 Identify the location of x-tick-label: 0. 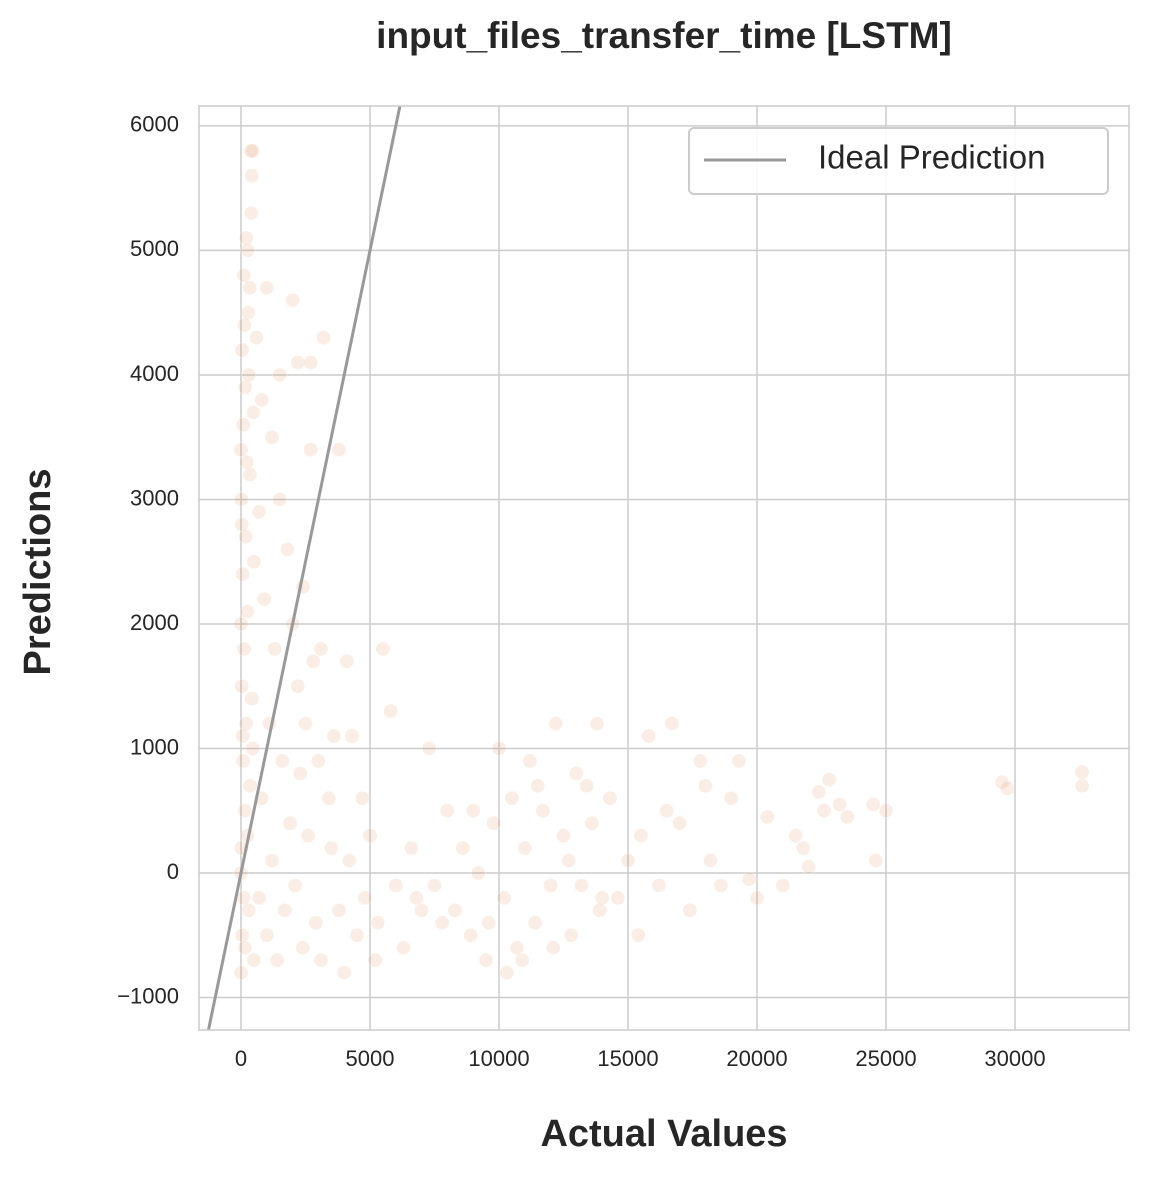
(241, 1058).